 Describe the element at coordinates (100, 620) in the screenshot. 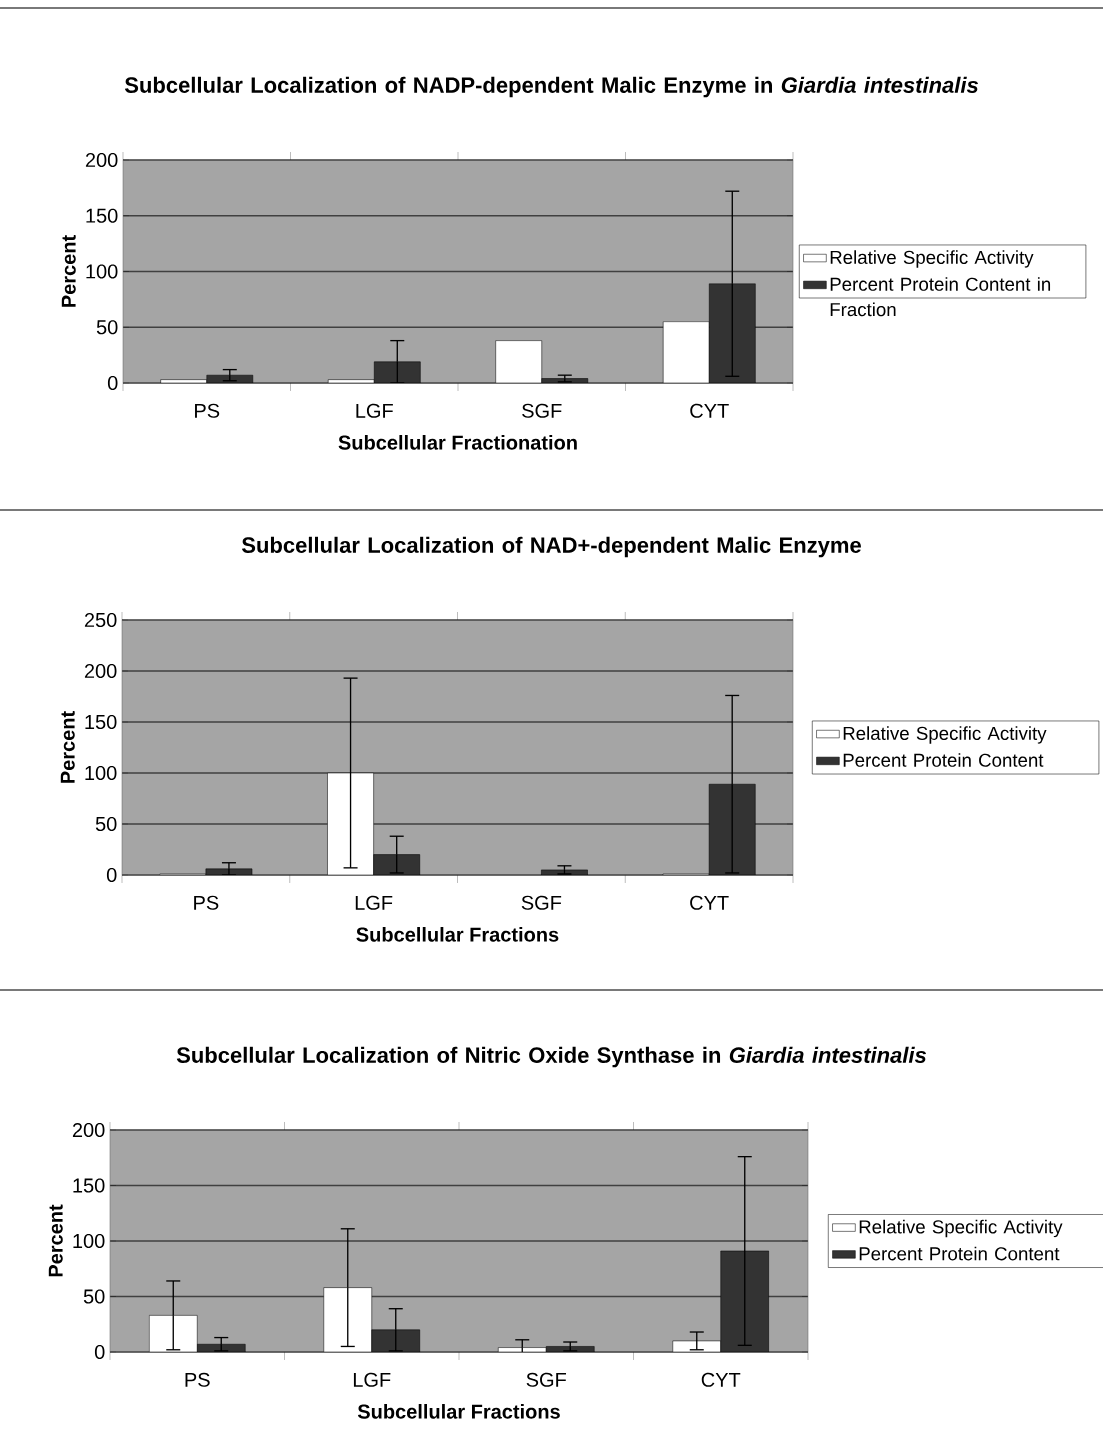

I see `y-tick-label: 250` at that location.